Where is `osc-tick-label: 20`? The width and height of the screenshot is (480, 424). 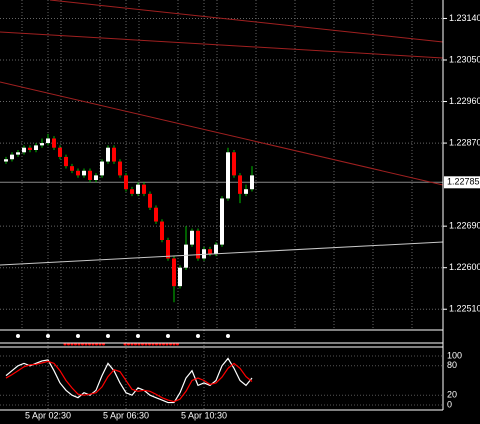 osc-tick-label: 20 is located at coordinates (452, 395).